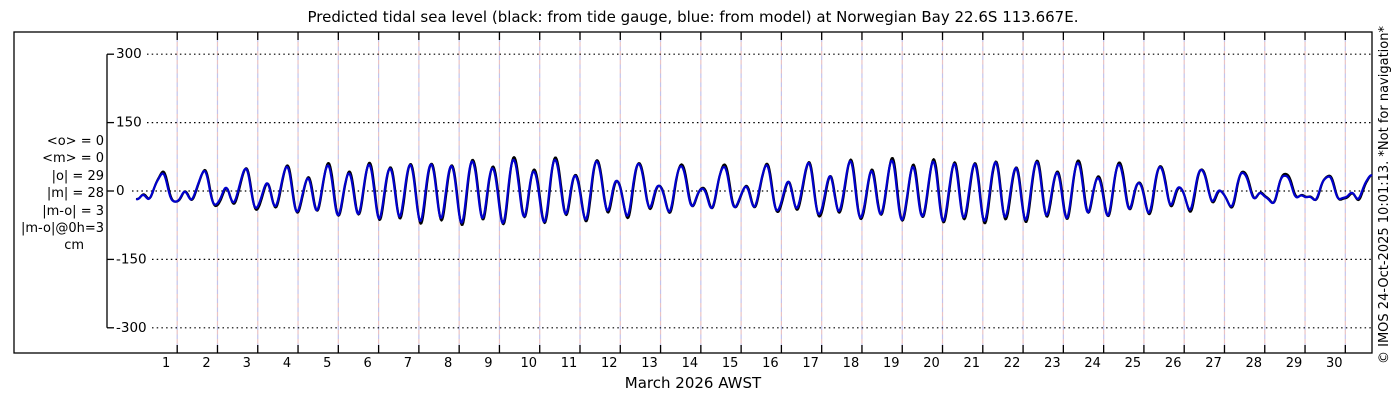 This screenshot has width=1400, height=400. What do you see at coordinates (77, 176) in the screenshot?
I see `stat-line-abs-obs: |o| = 29` at bounding box center [77, 176].